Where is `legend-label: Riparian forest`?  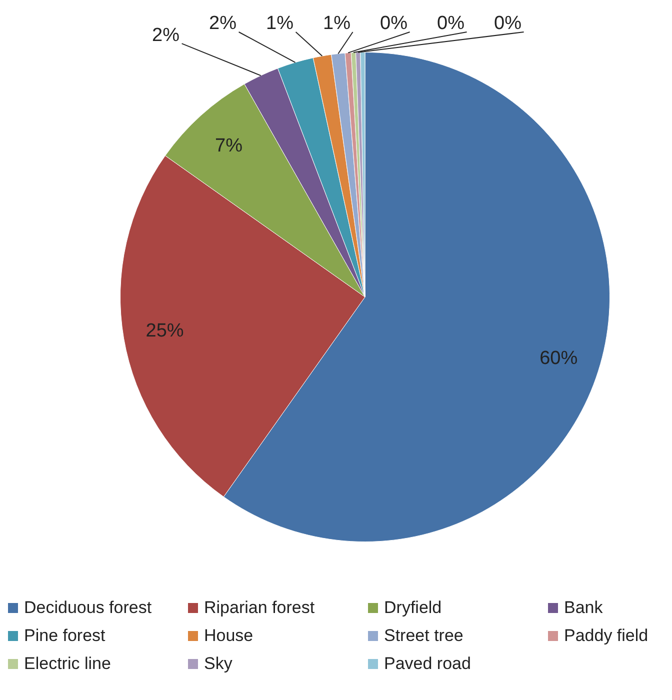 legend-label: Riparian forest is located at coordinates (259, 608).